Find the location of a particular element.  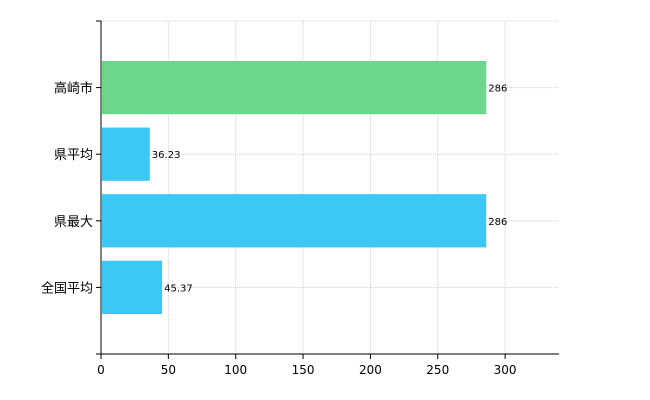

x-tick-label: 150 is located at coordinates (303, 370).